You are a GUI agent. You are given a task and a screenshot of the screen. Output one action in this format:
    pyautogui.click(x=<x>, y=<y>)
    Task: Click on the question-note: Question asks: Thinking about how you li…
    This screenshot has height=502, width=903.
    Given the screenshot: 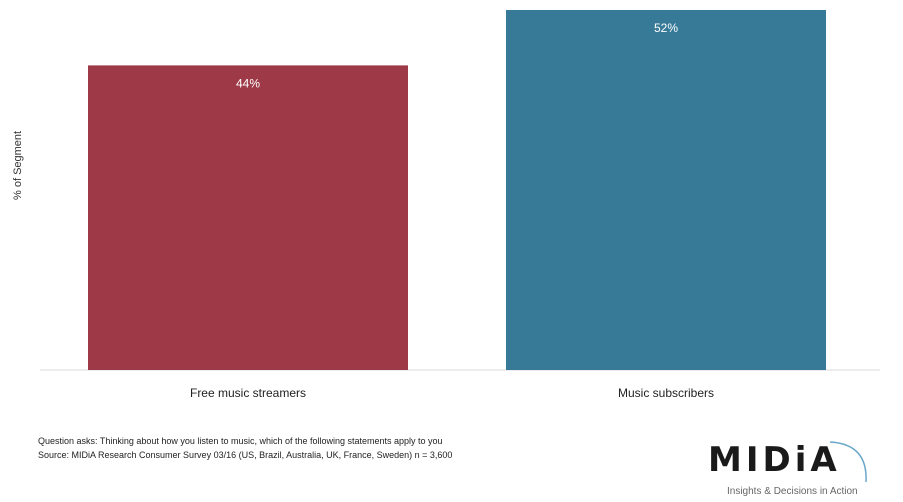 What is the action you would take?
    pyautogui.click(x=240, y=441)
    